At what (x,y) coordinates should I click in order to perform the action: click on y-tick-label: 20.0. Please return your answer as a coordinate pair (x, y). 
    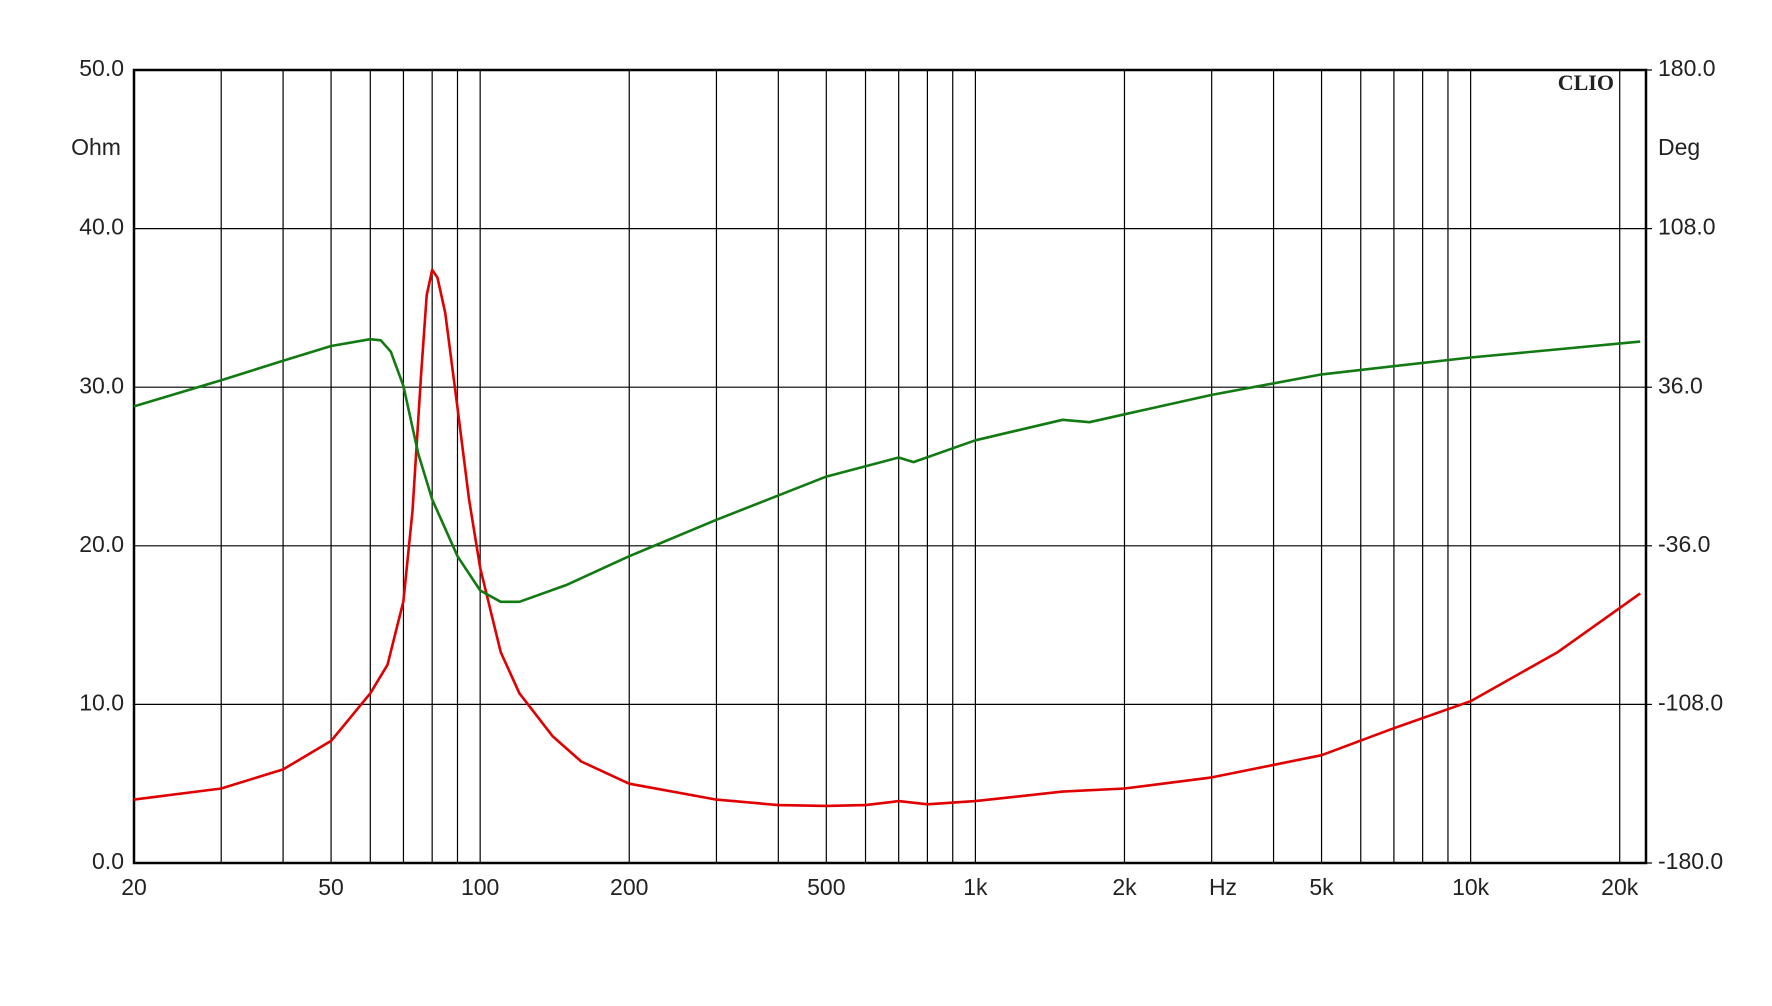
    Looking at the image, I should click on (101, 544).